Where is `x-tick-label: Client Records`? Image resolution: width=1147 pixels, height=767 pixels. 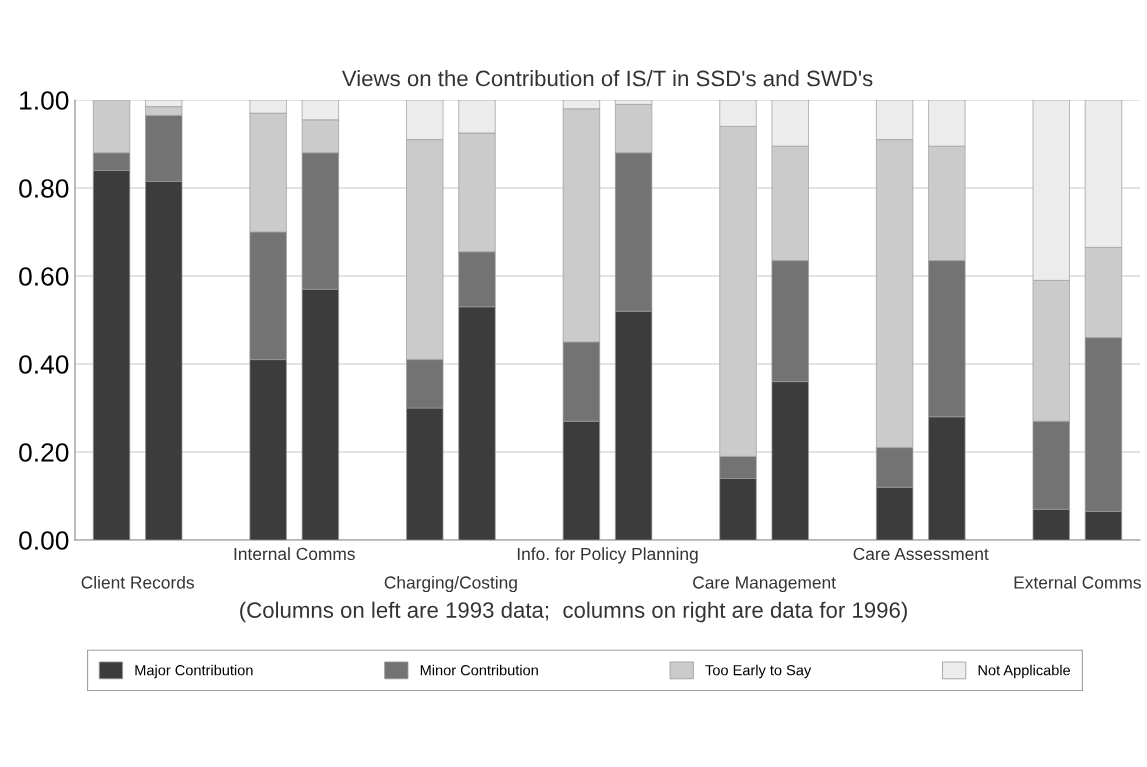
x-tick-label: Client Records is located at coordinates (137, 582).